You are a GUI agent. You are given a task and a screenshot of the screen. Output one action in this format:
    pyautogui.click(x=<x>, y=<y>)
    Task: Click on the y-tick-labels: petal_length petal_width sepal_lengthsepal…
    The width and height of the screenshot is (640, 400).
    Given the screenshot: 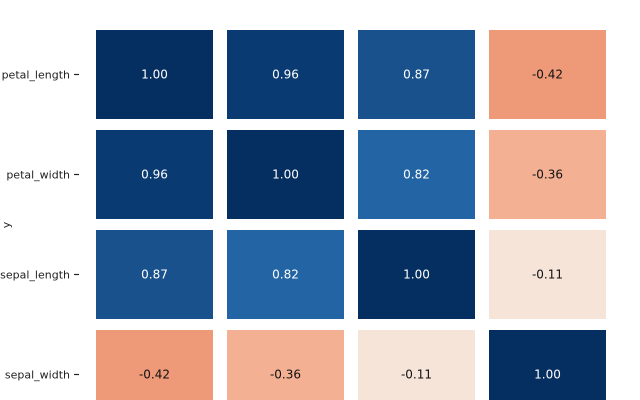 What is the action you would take?
    pyautogui.click(x=39, y=225)
    